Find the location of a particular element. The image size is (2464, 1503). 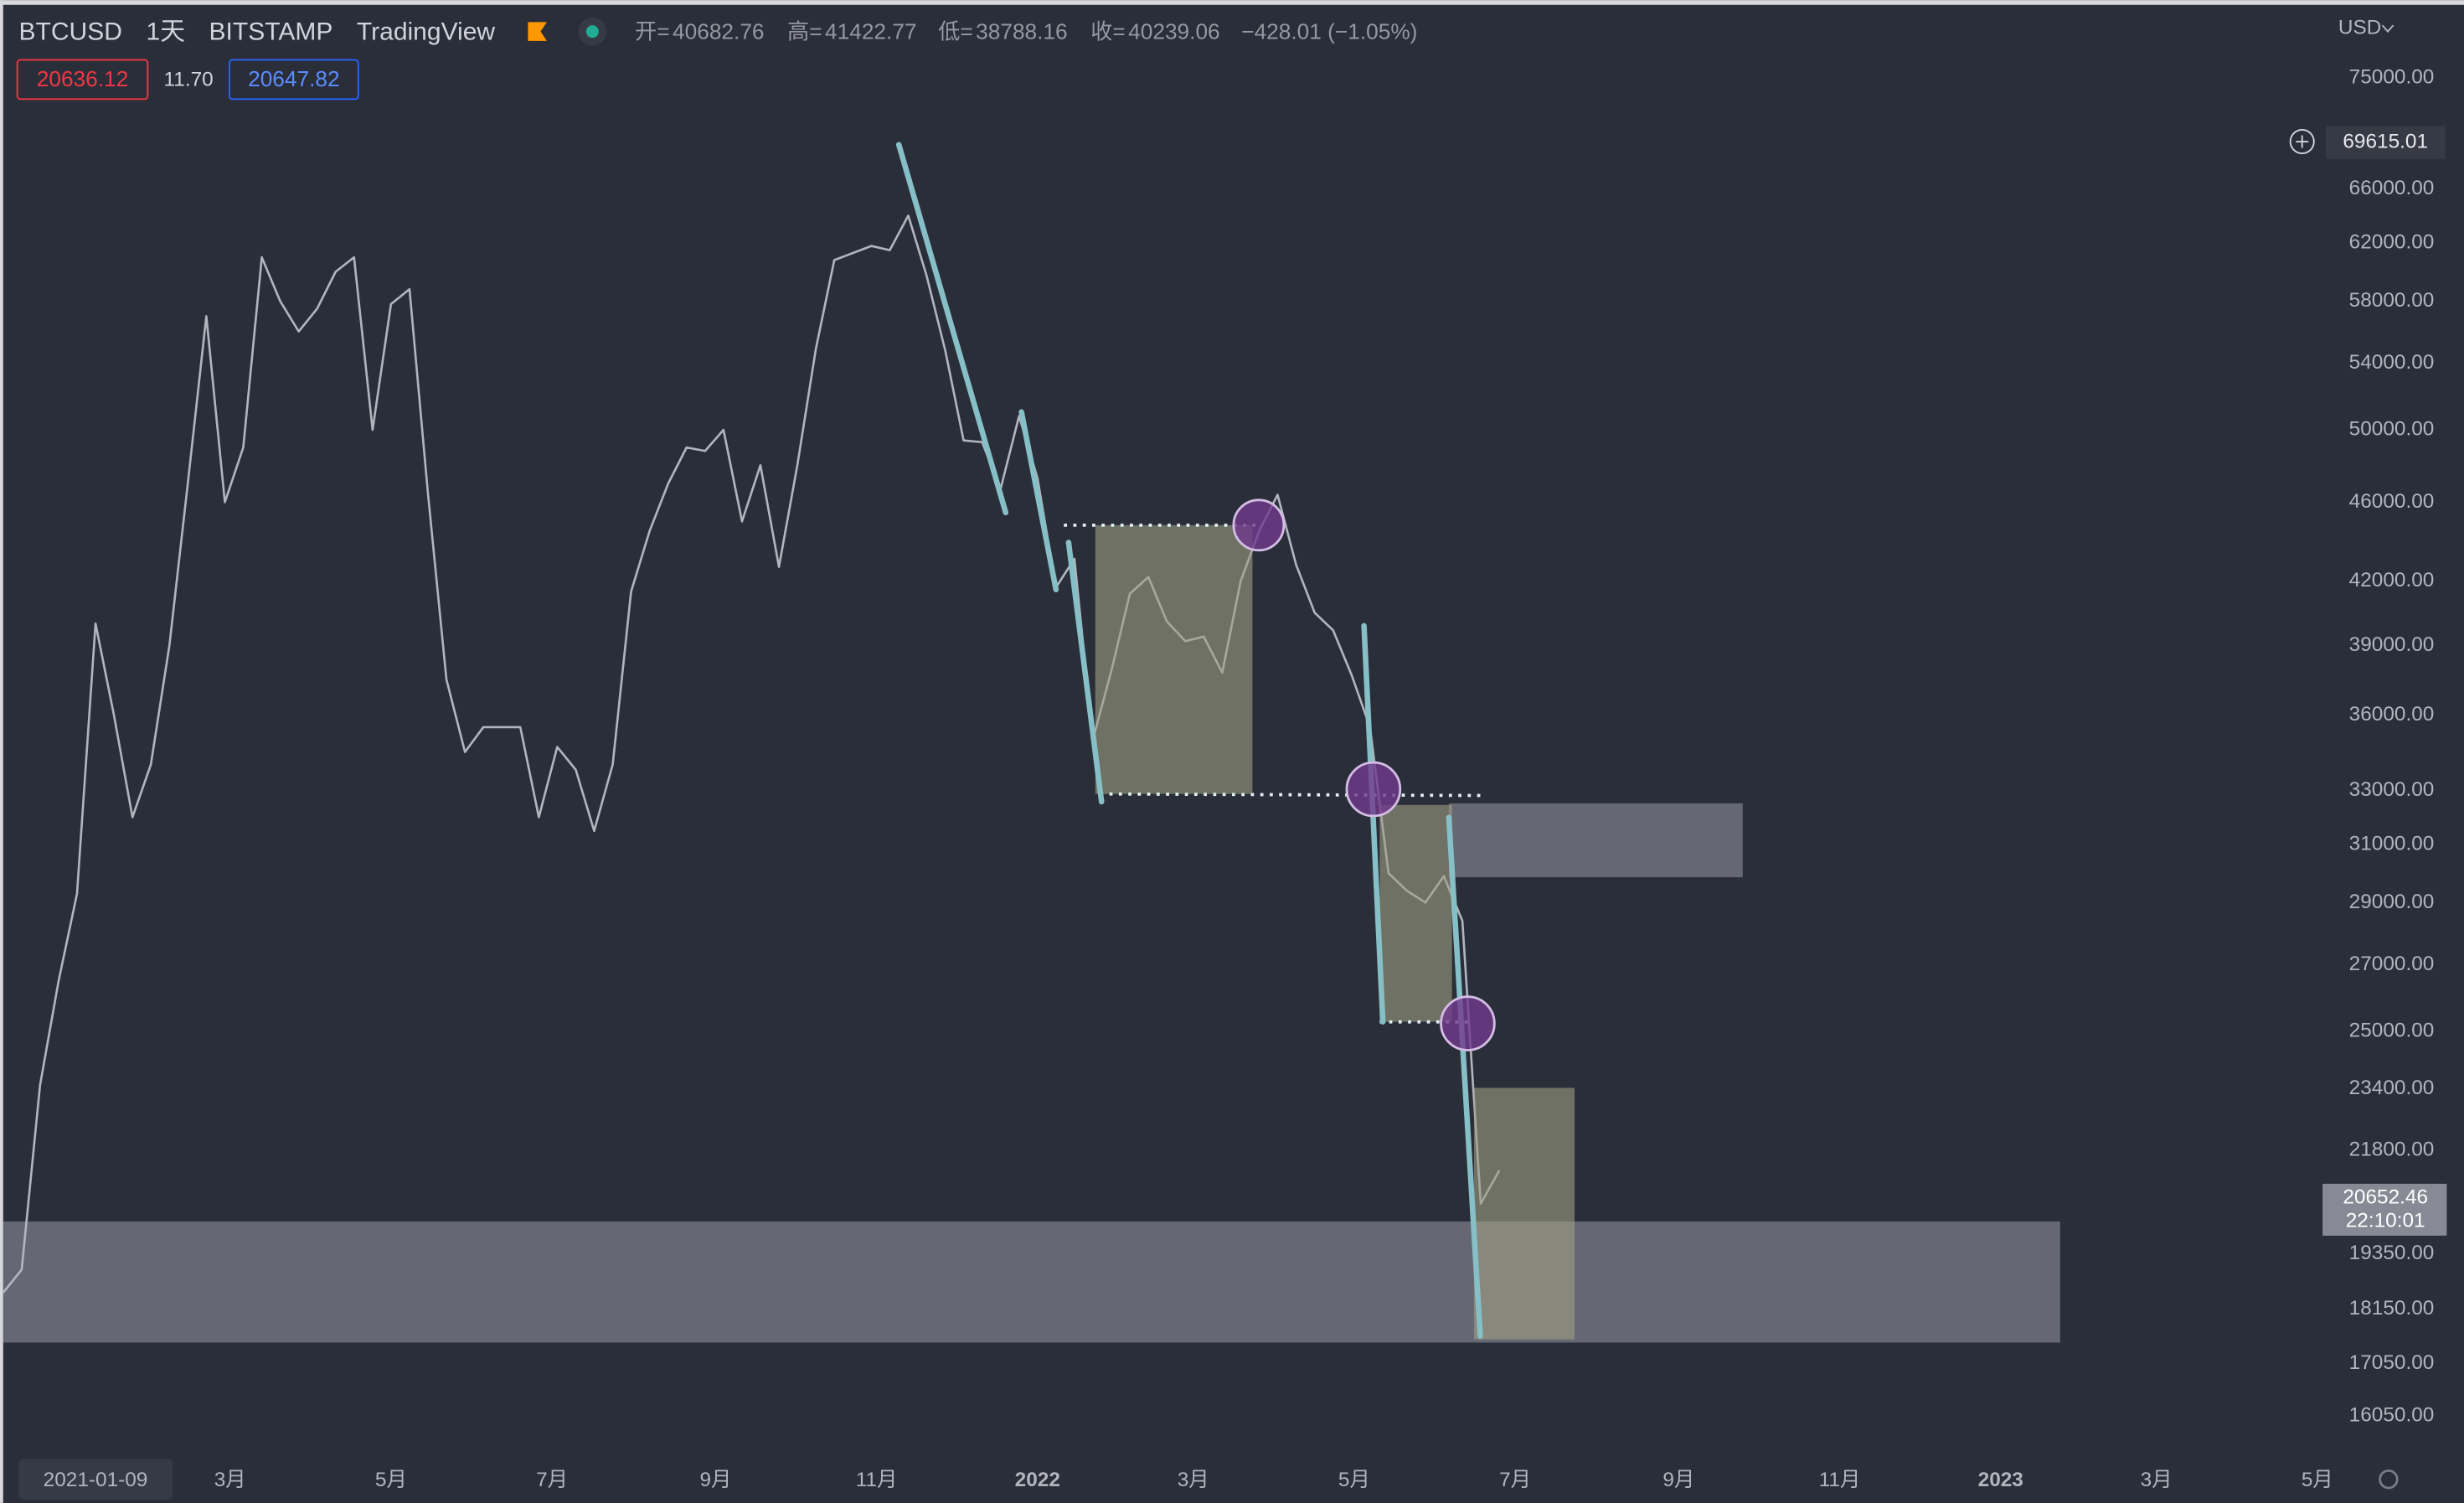

currency: USD is located at coordinates (2359, 27).